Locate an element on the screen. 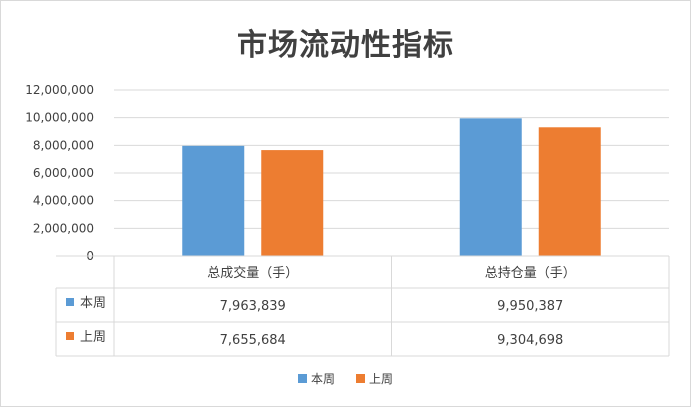  y-tick-label: 6,000,000 is located at coordinates (63, 173).